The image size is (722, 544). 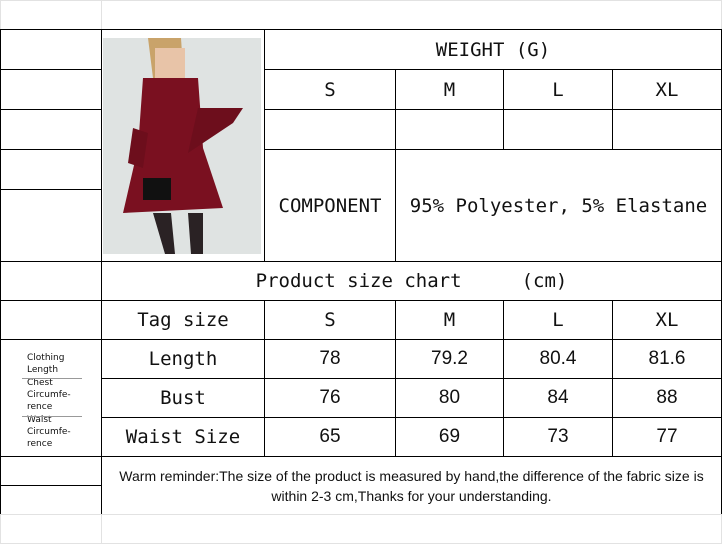 What do you see at coordinates (183, 320) in the screenshot?
I see `tag-size-label: Tag size` at bounding box center [183, 320].